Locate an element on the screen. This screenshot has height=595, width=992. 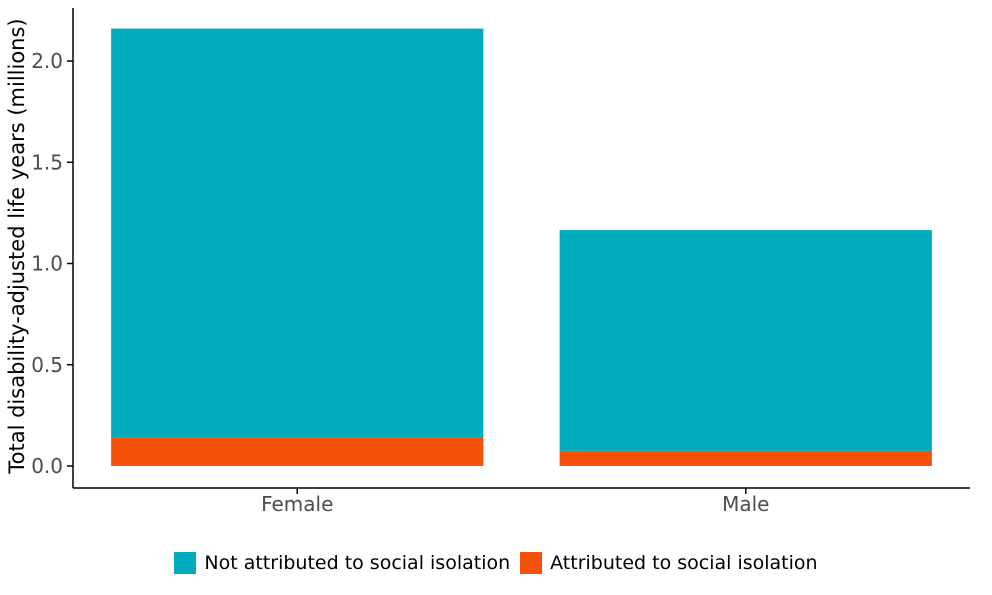
legend-item-not-attributed: Not attributed to social isolation is located at coordinates (342, 563).